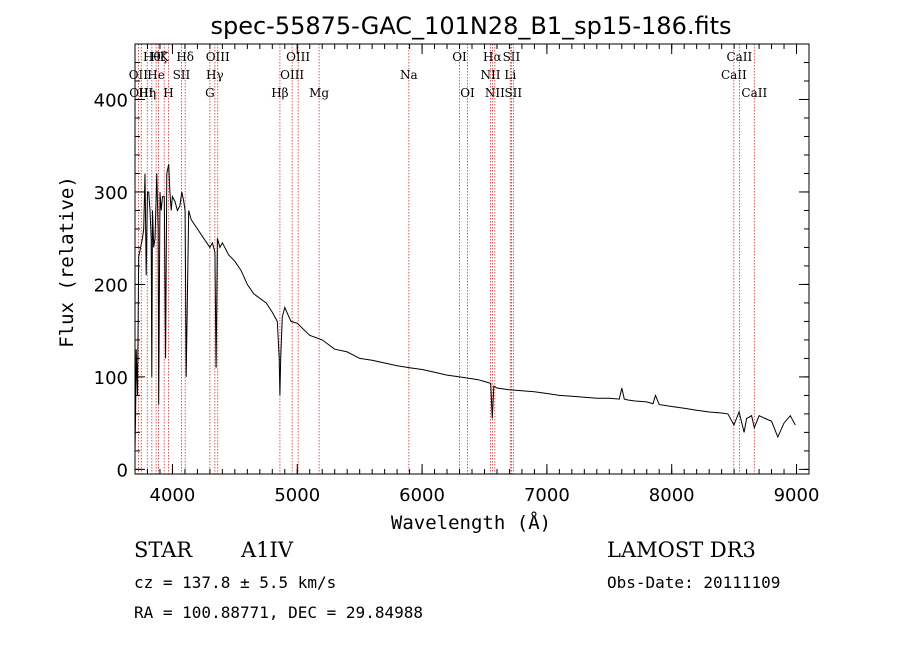 The height and width of the screenshot is (649, 900). I want to click on line-label-25: SII, so click(513, 93).